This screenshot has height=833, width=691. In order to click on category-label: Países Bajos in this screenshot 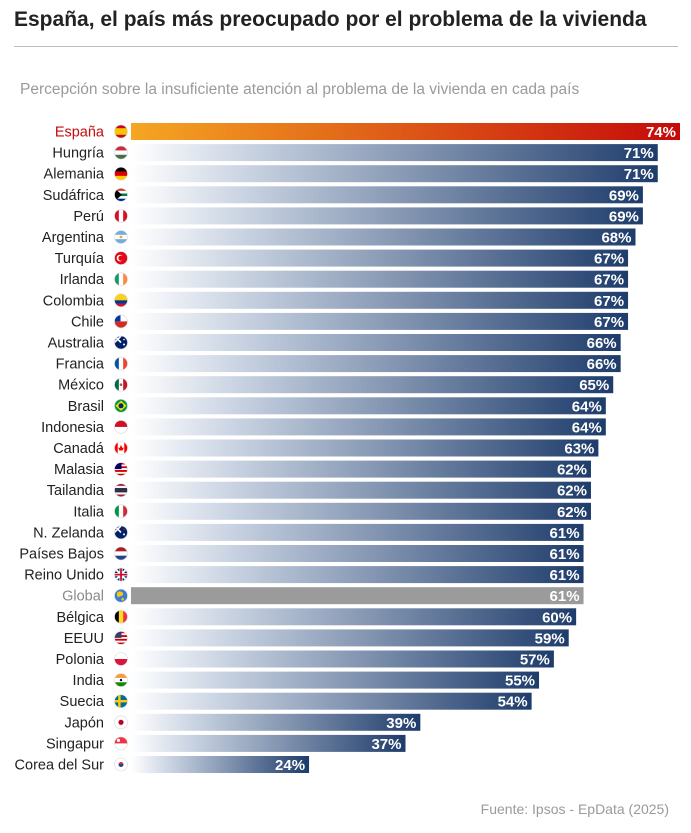, I will do `click(61, 555)`.